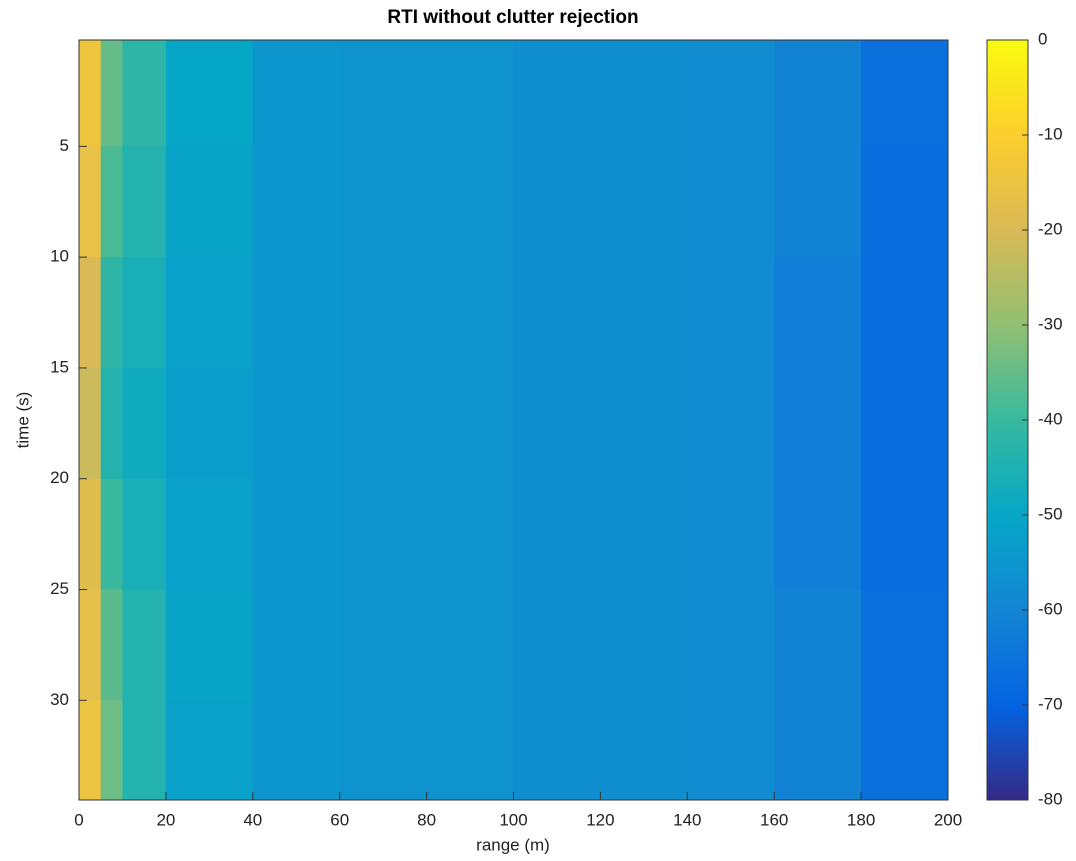  Describe the element at coordinates (1007, 420) in the screenshot. I see `colorbar` at that location.